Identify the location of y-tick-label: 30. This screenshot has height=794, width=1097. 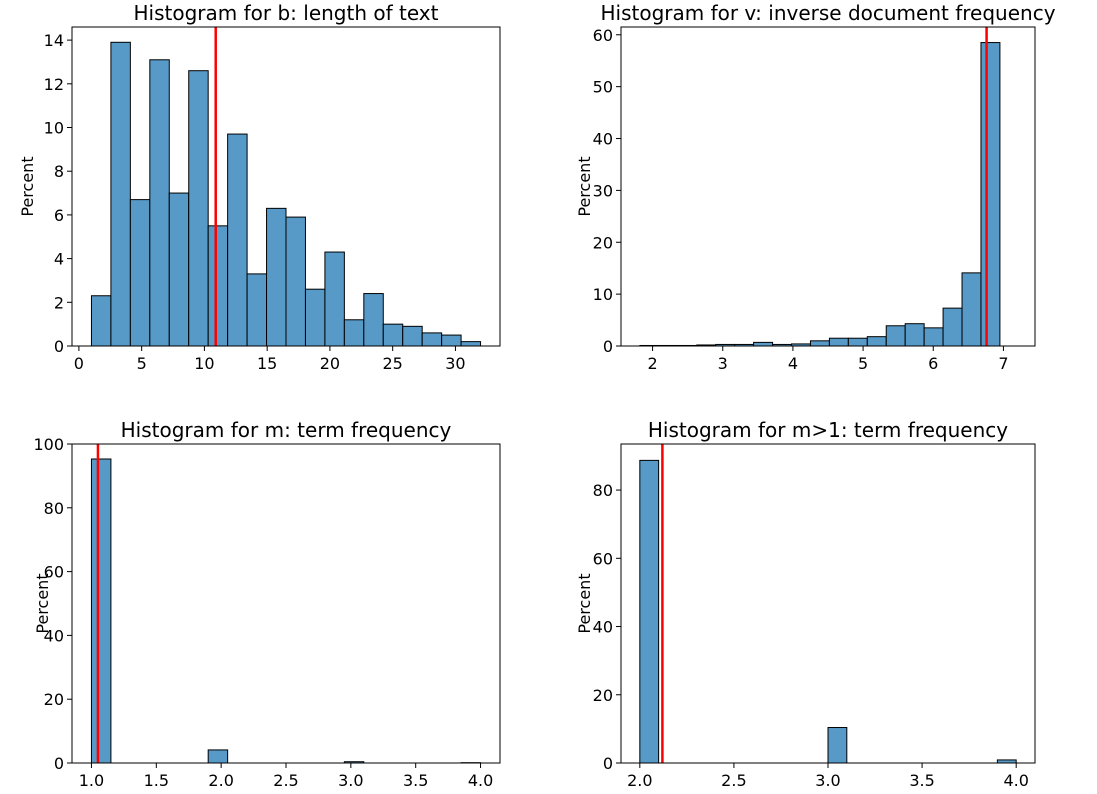
(603, 190).